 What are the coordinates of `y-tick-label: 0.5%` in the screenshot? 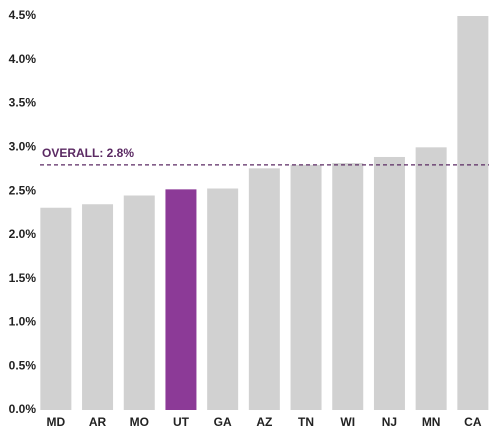 It's located at (23, 365).